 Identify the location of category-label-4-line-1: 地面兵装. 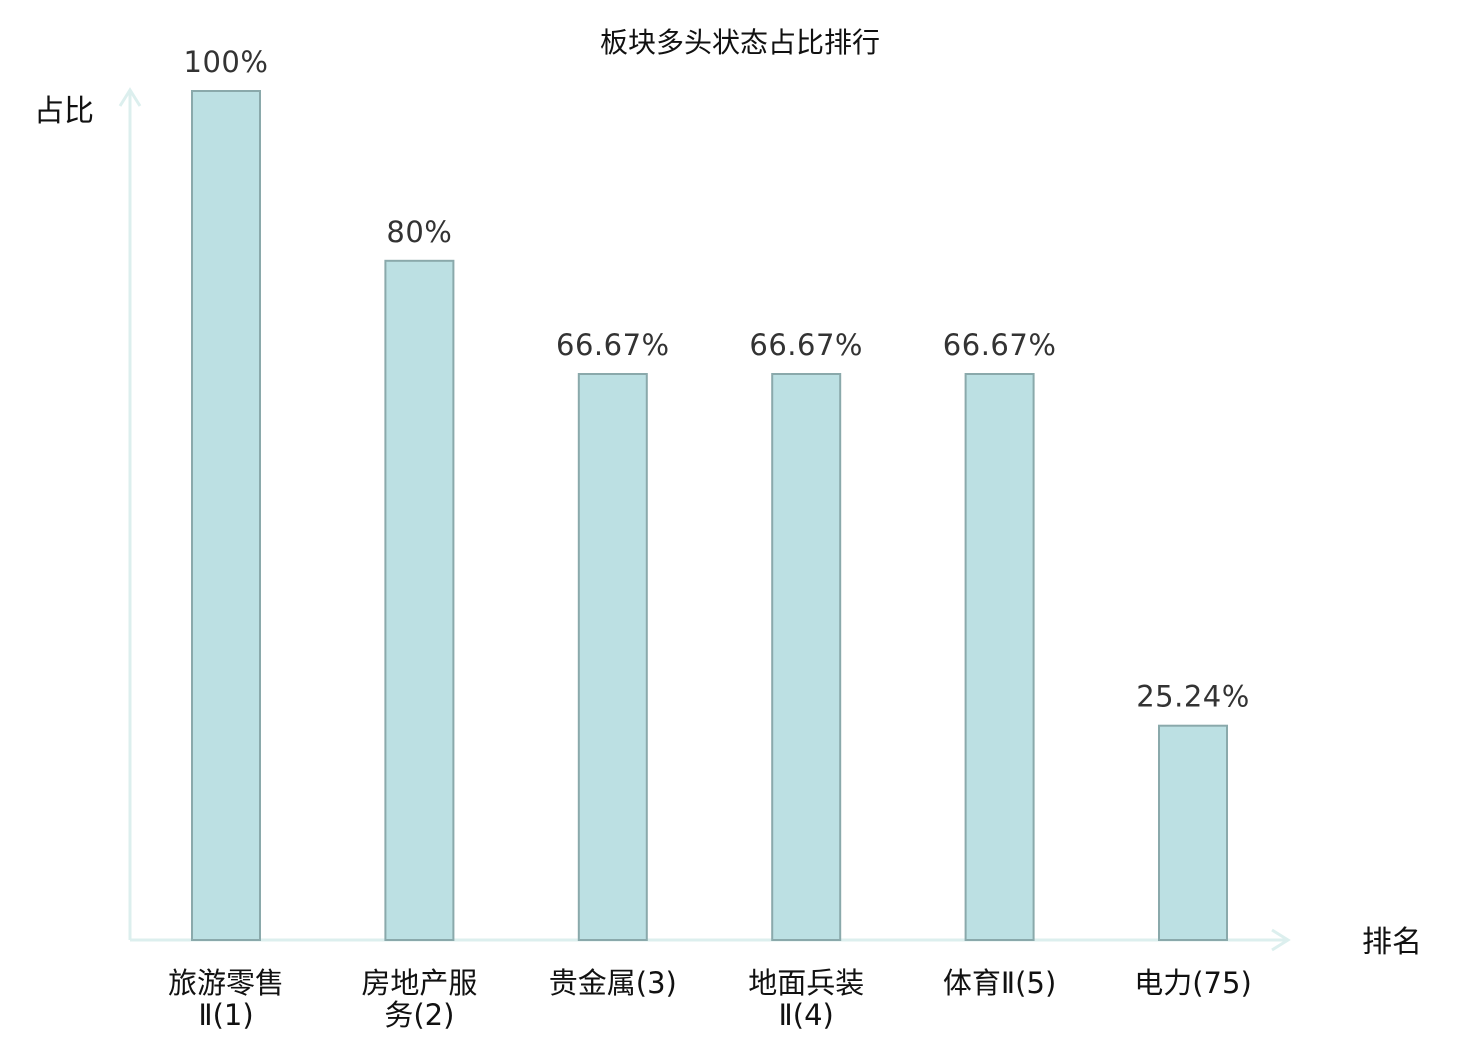
(806, 983).